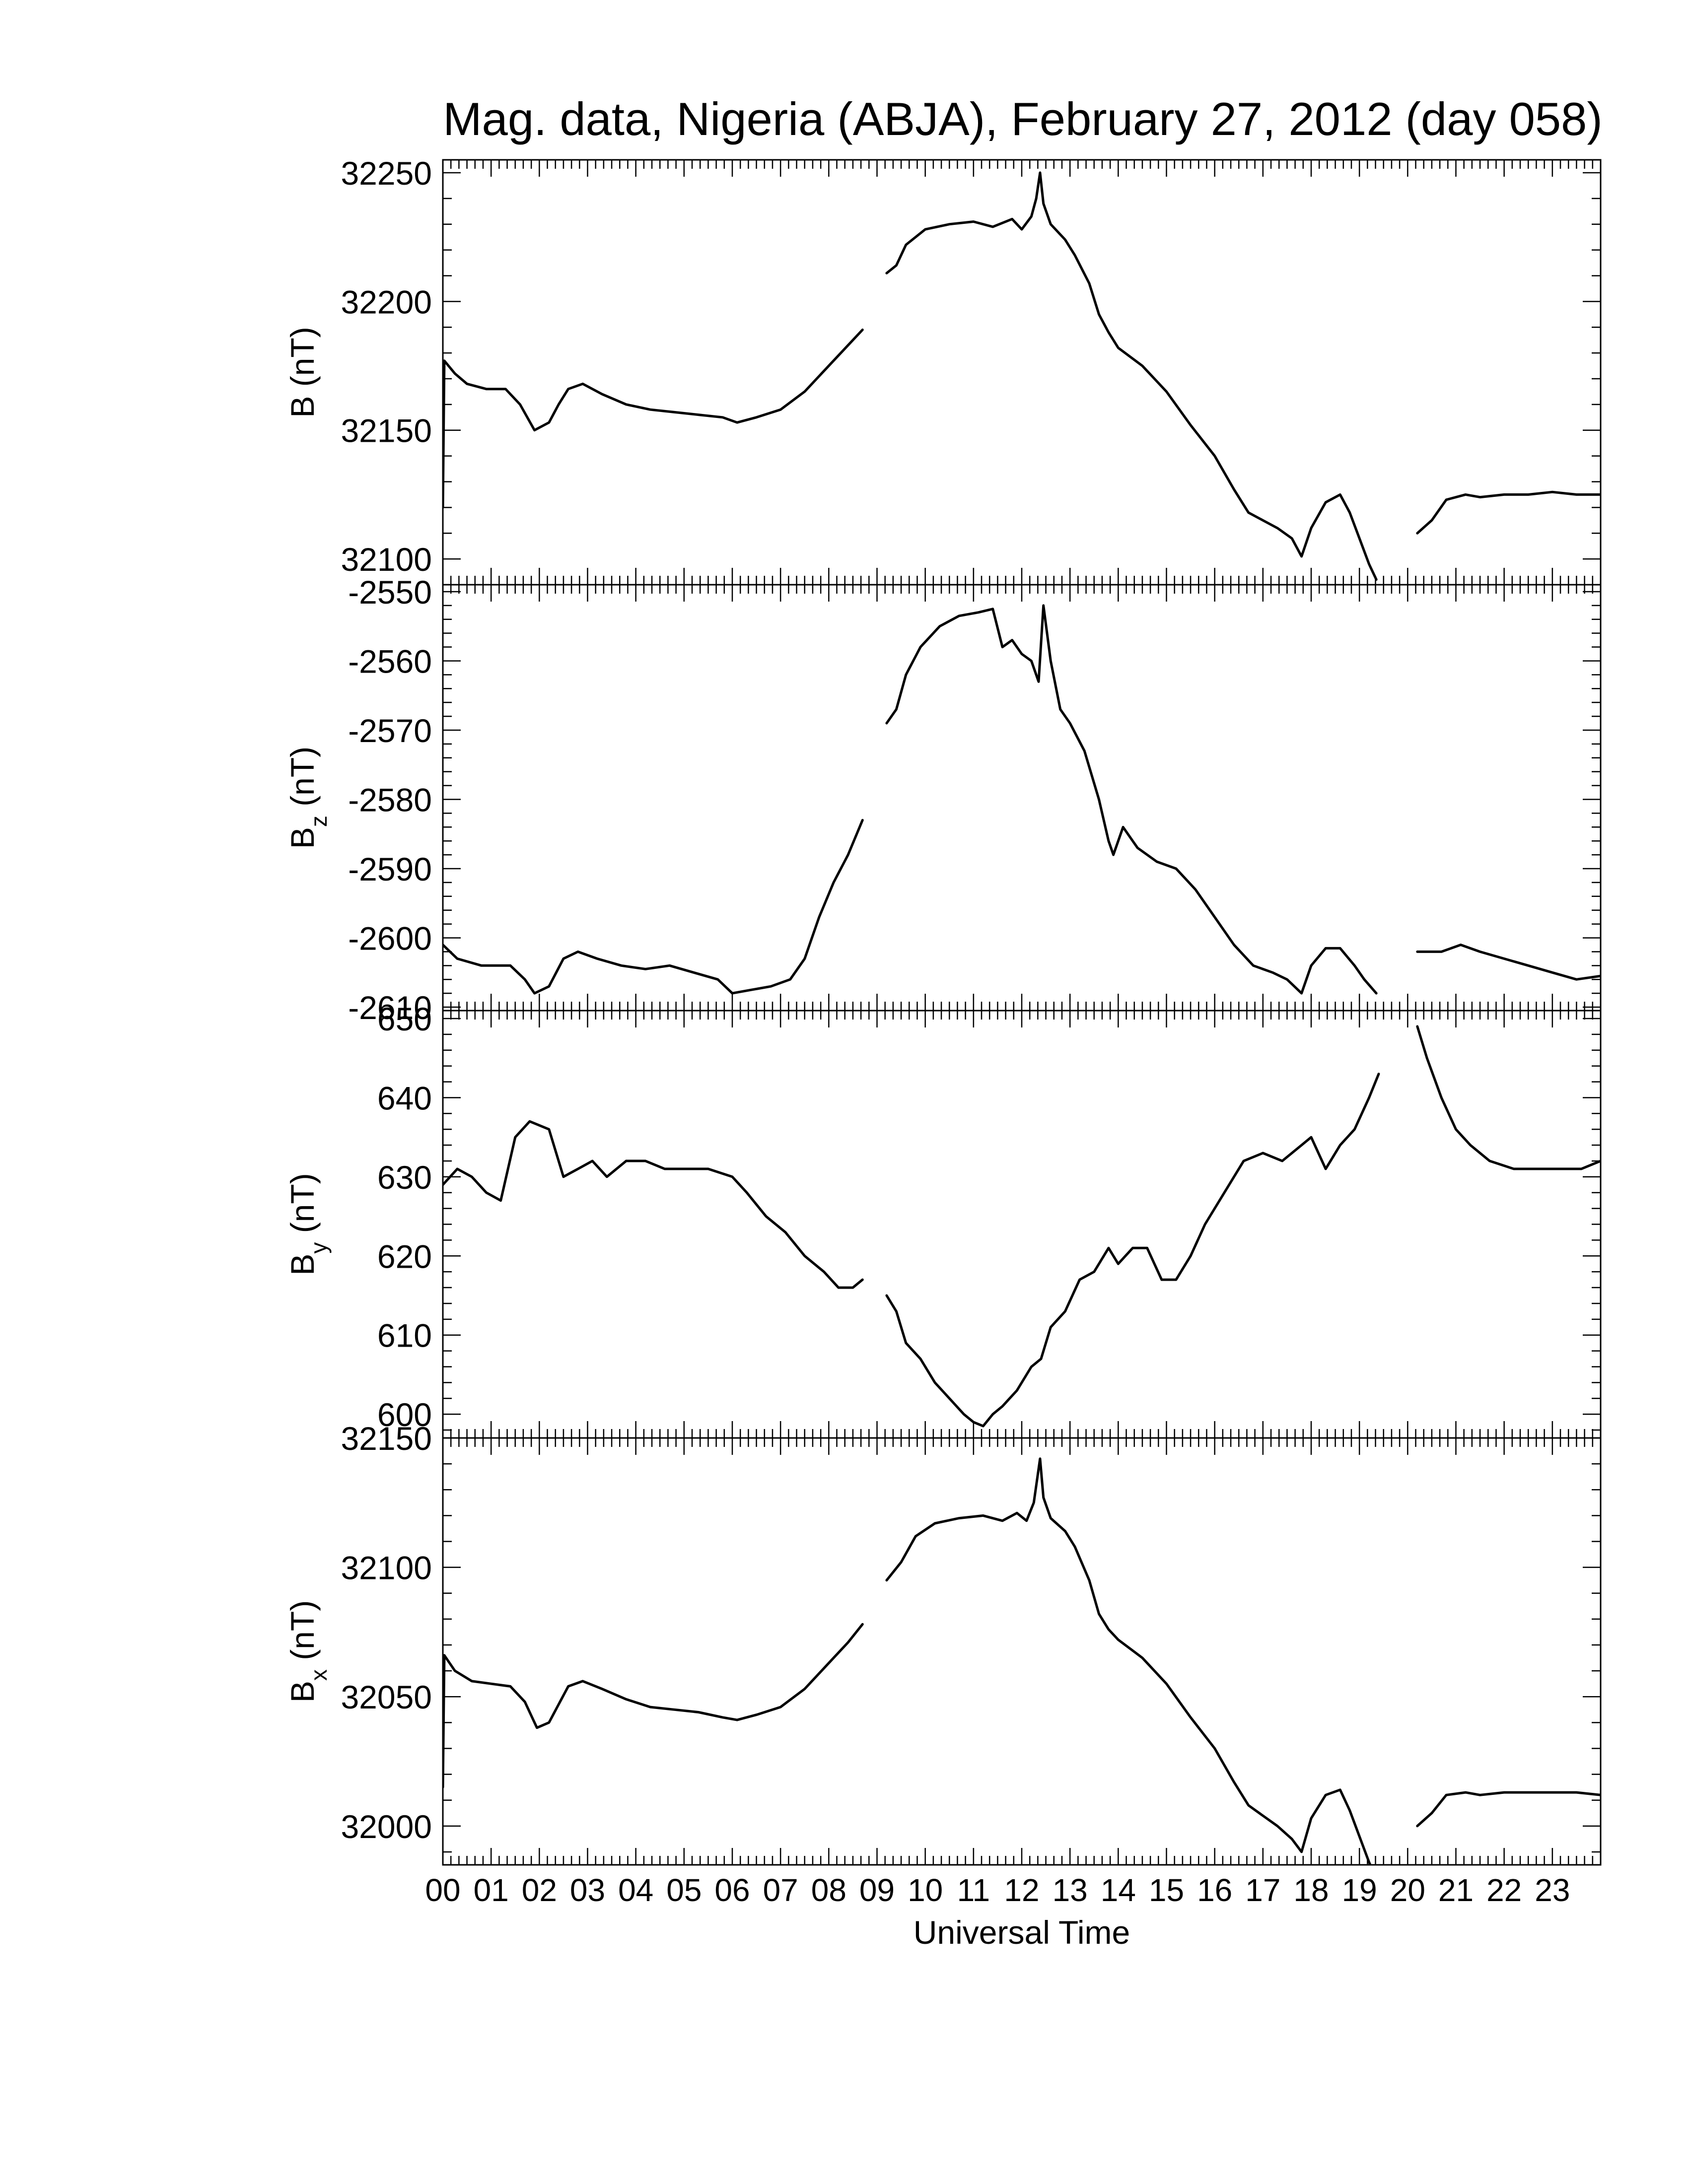 The width and height of the screenshot is (1688, 2184). Describe the element at coordinates (1407, 1890) in the screenshot. I see `x-tick-label: 20` at that location.